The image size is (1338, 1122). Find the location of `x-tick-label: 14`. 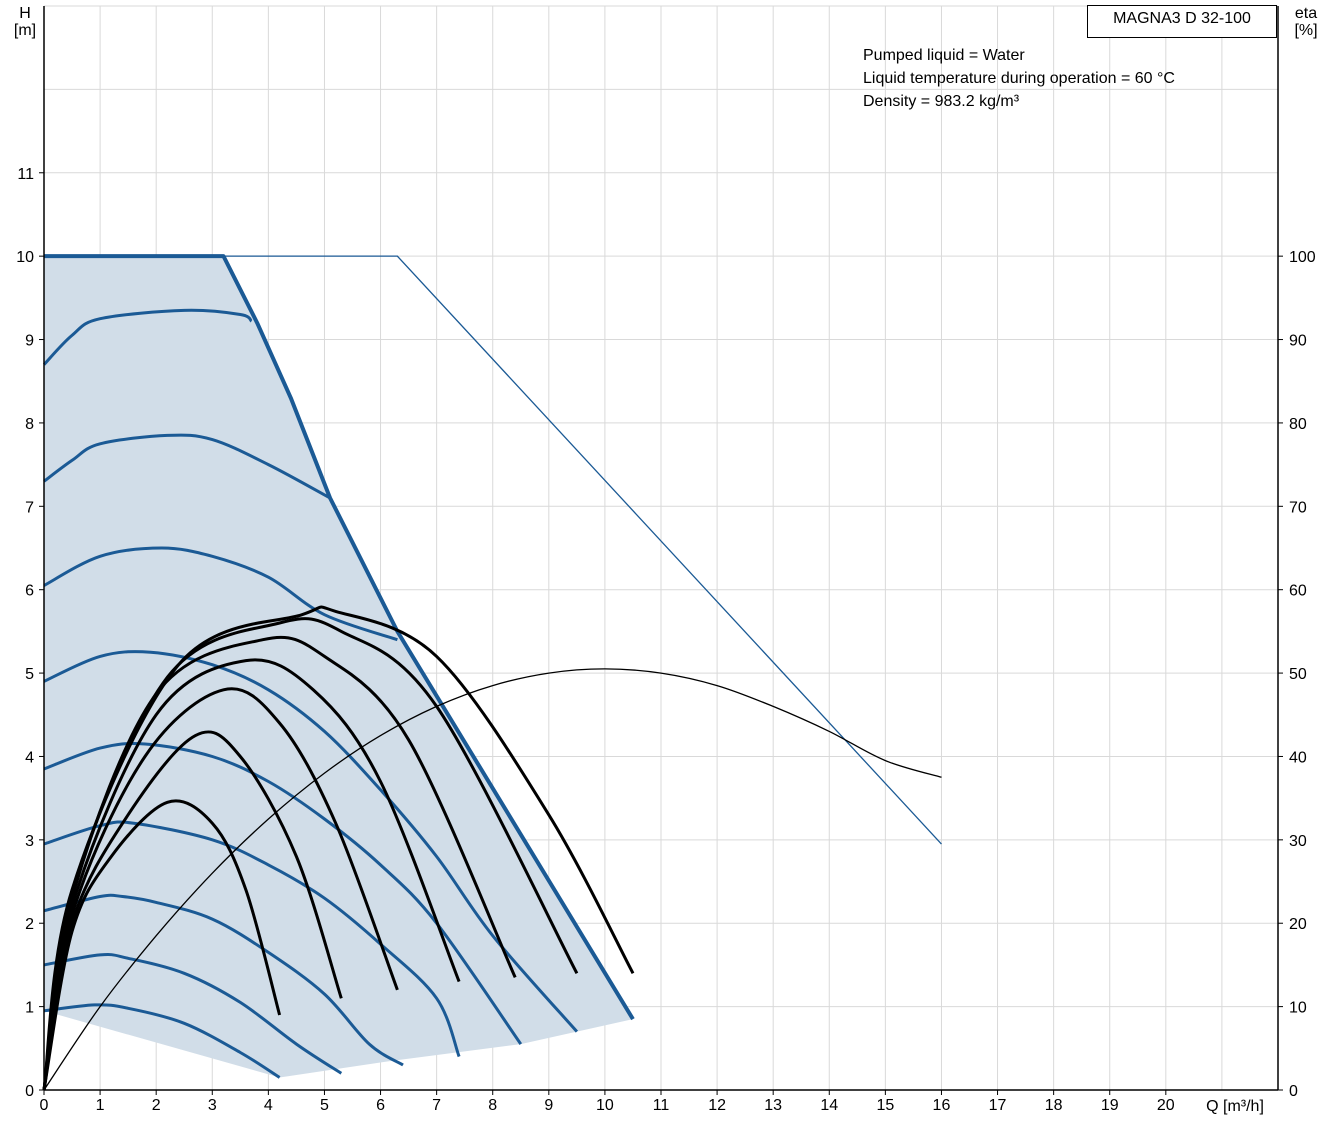

x-tick-label: 14 is located at coordinates (829, 1105).